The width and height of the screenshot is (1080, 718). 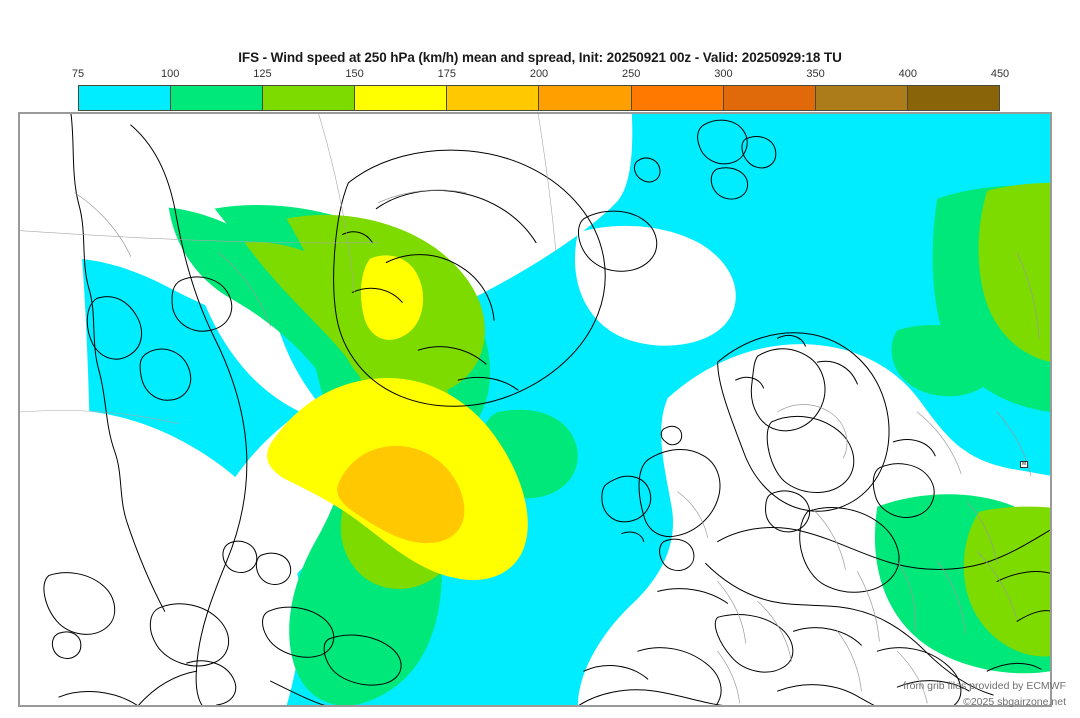 What do you see at coordinates (815, 74) in the screenshot?
I see `colorbar-tick-350: 350` at bounding box center [815, 74].